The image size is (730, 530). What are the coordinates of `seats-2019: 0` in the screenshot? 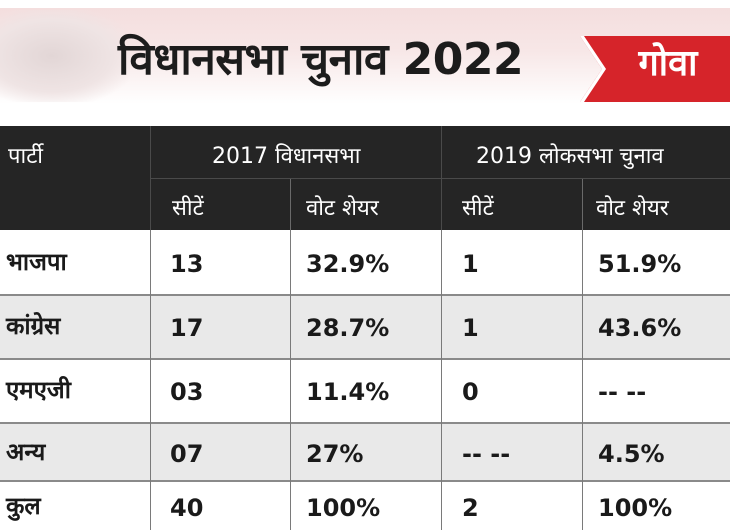 It's located at (470, 392).